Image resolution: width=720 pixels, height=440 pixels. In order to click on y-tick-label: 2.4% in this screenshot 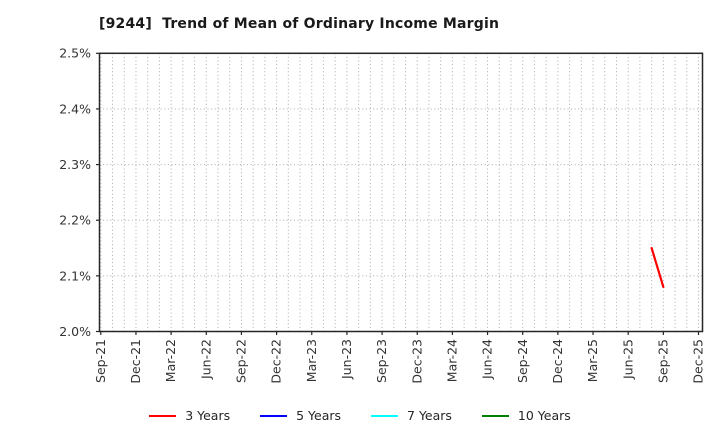, I will do `click(75, 108)`.